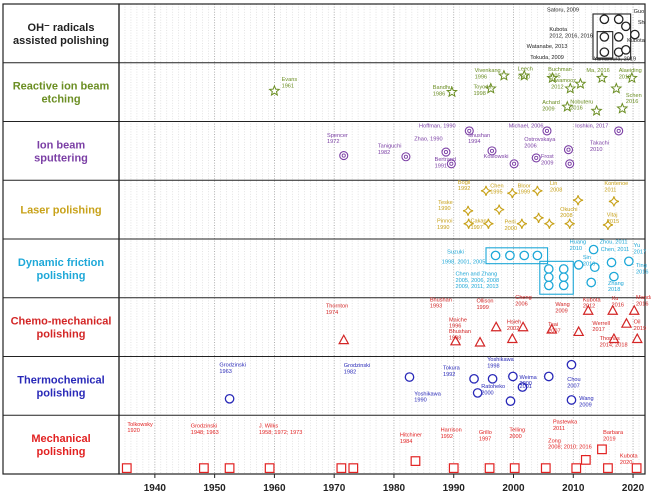 This screenshot has height=501, width=651. What do you see at coordinates (411, 435) in the screenshot?
I see `event-annotation: Hitchiner` at bounding box center [411, 435].